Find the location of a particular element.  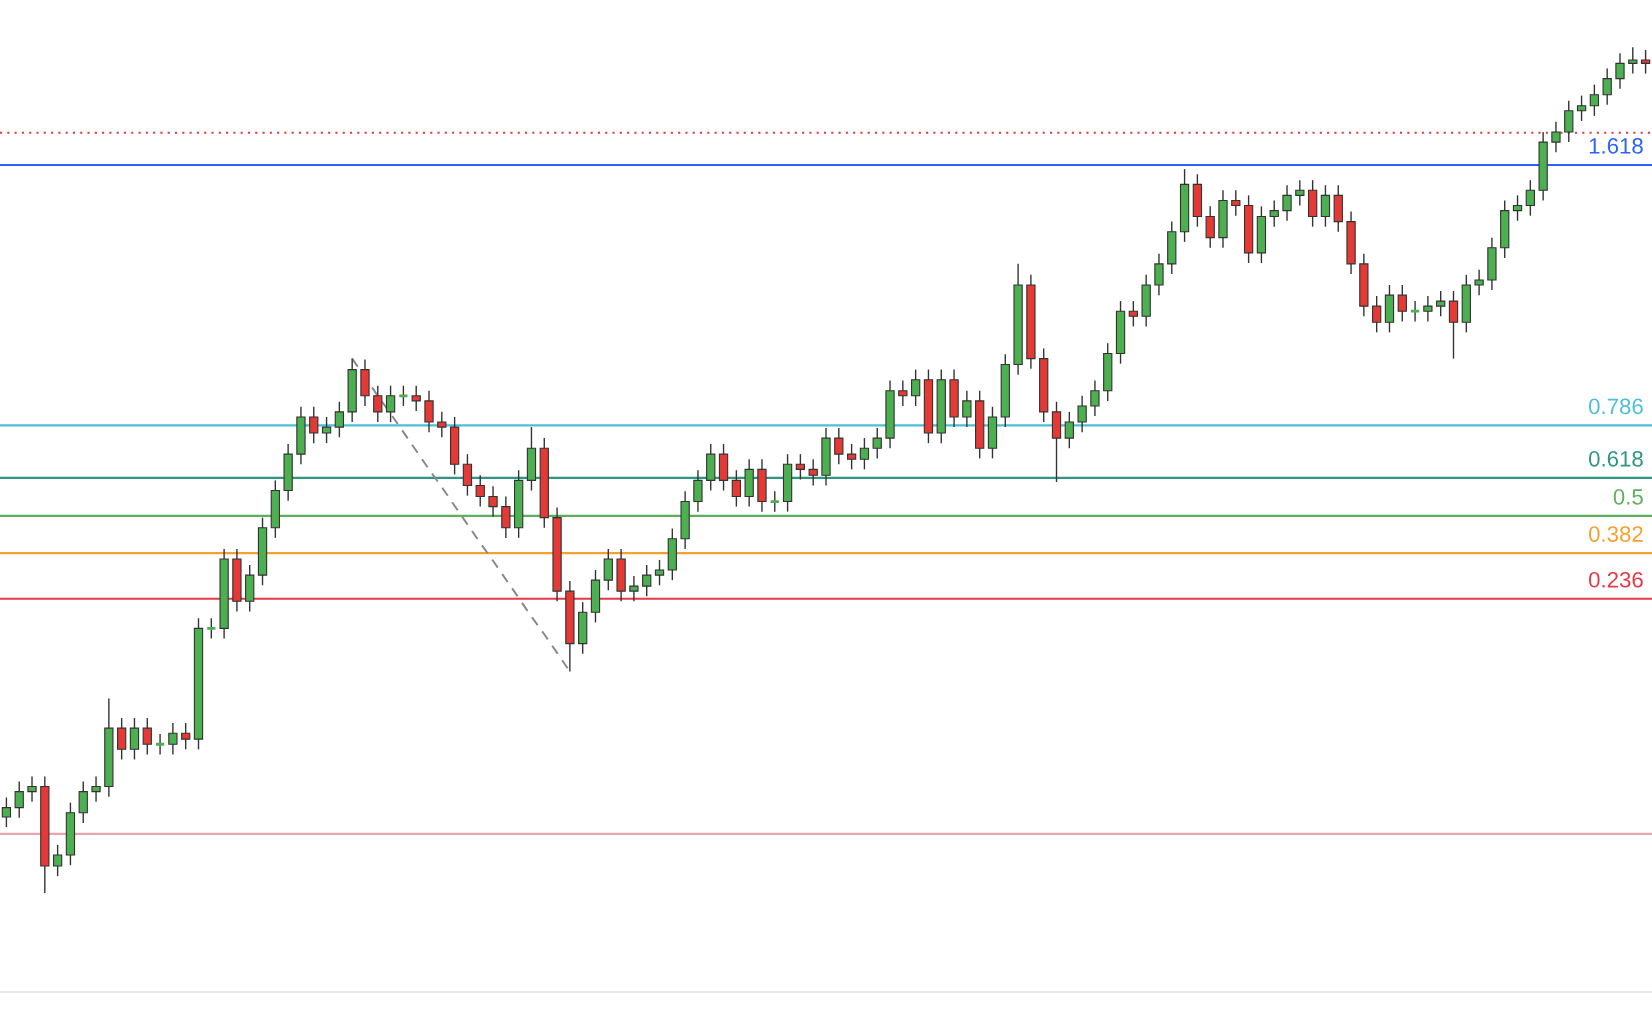

annotation: 0.236 is located at coordinates (1616, 579).